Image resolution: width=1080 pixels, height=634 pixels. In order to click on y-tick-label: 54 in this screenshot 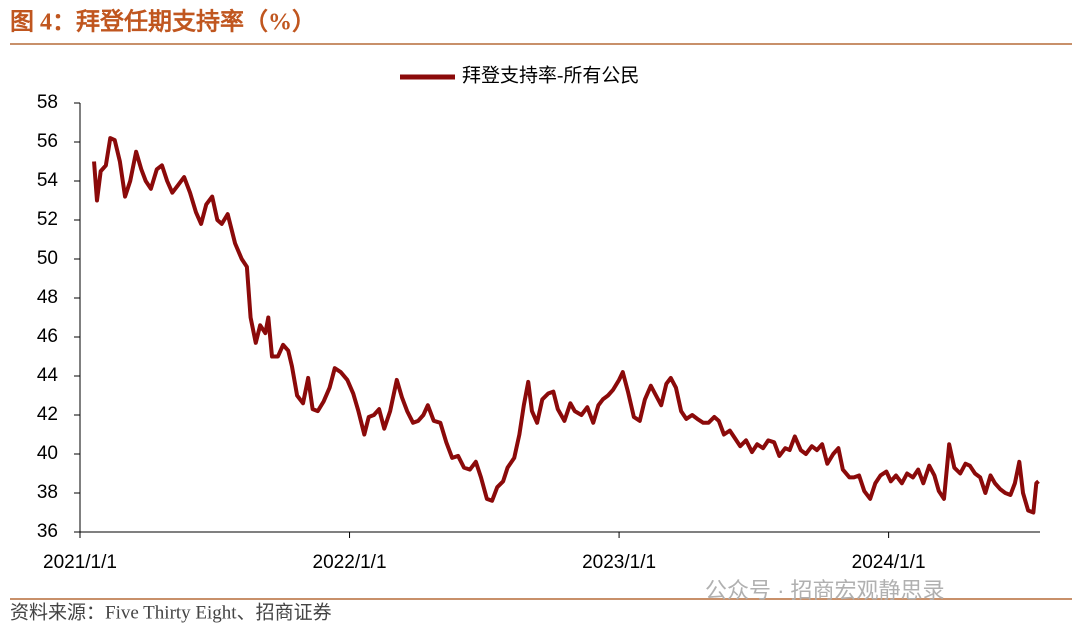, I will do `click(48, 180)`.